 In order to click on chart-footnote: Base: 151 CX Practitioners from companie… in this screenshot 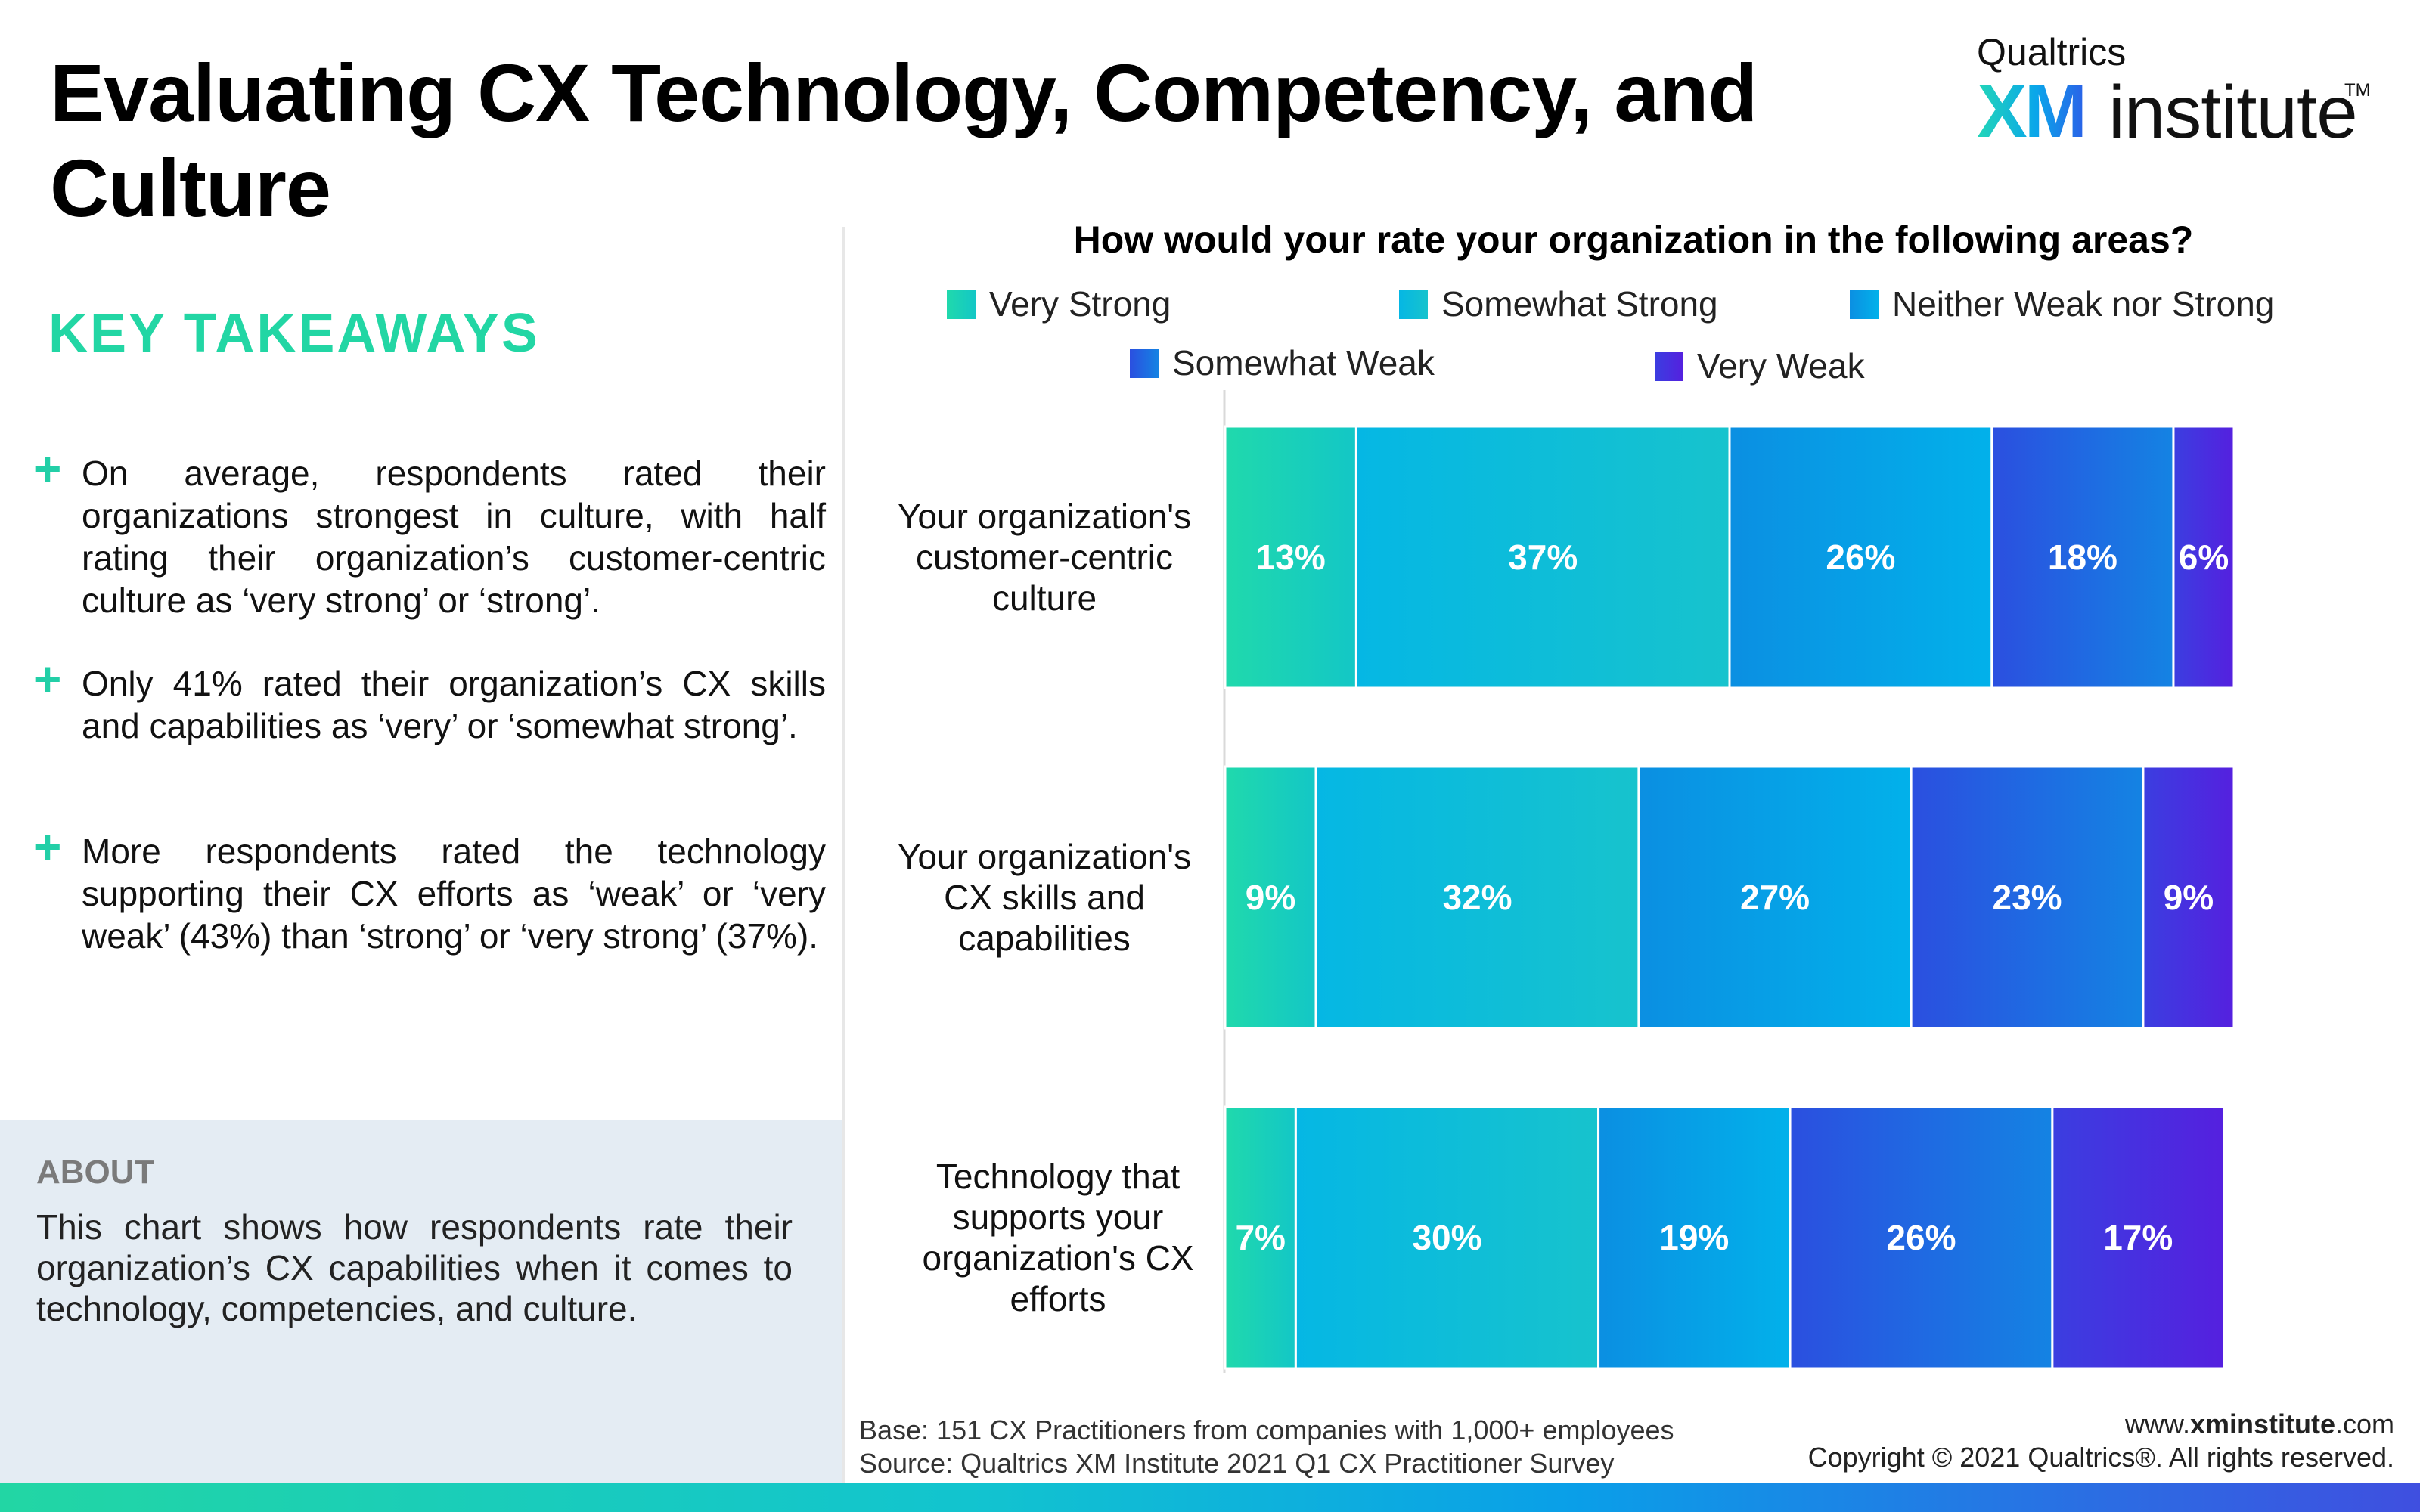, I will do `click(1266, 1447)`.